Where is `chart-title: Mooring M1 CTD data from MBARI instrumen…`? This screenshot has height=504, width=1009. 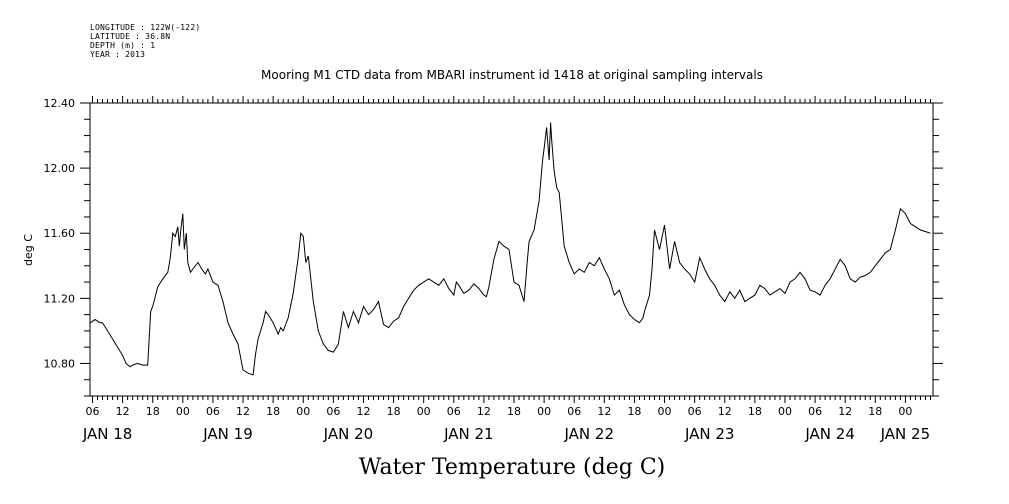
chart-title: Mooring M1 CTD data from MBARI instrumen… is located at coordinates (512, 75).